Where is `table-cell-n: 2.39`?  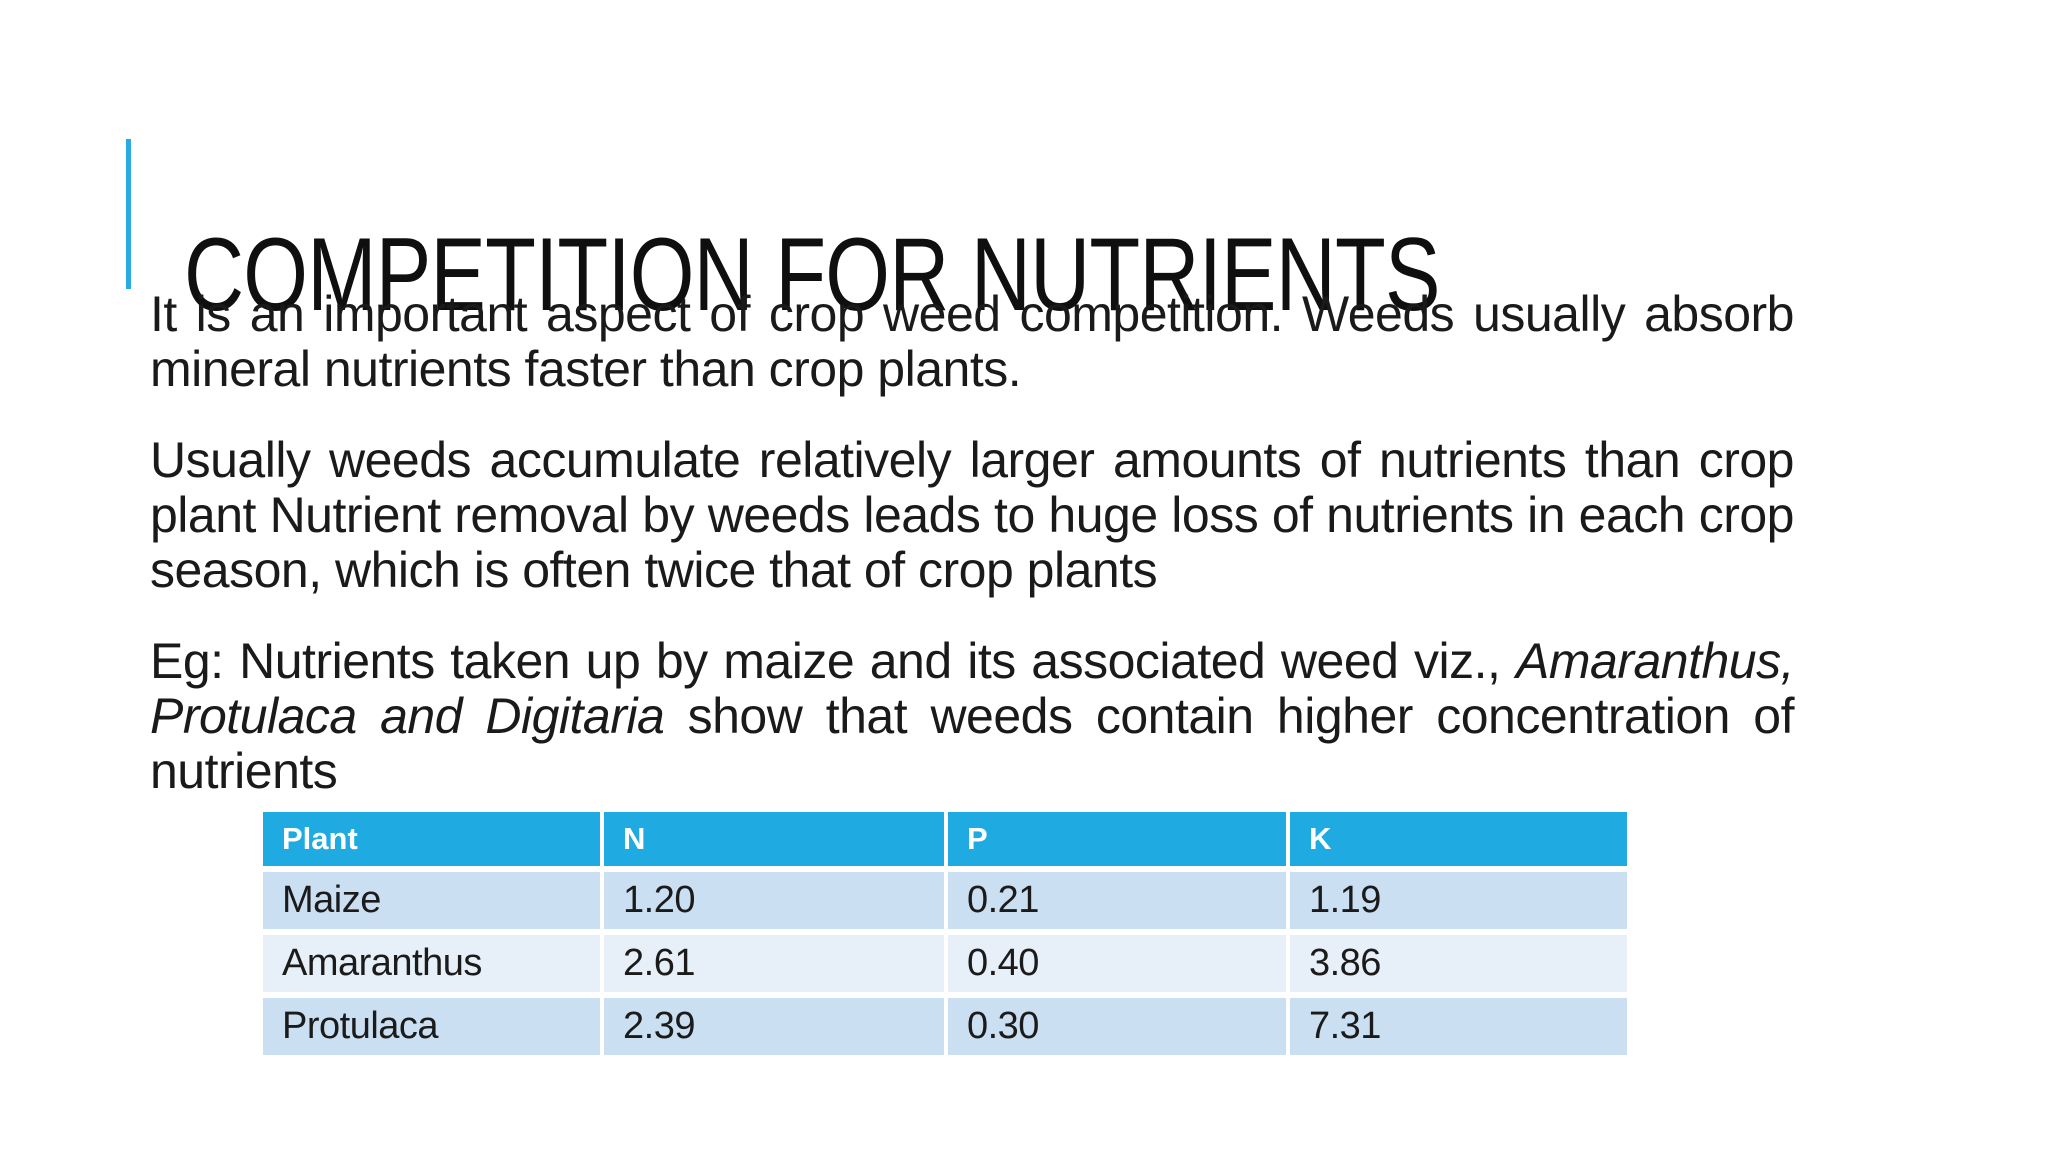 table-cell-n: 2.39 is located at coordinates (774, 1026).